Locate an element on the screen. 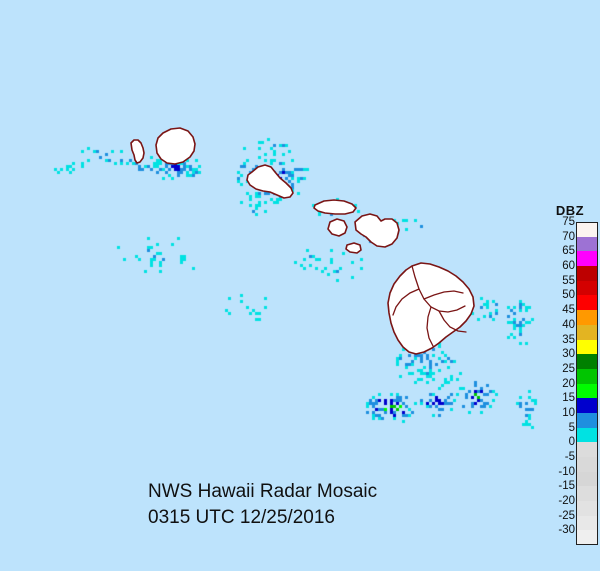  legend-value-label: 15 is located at coordinates (568, 398).